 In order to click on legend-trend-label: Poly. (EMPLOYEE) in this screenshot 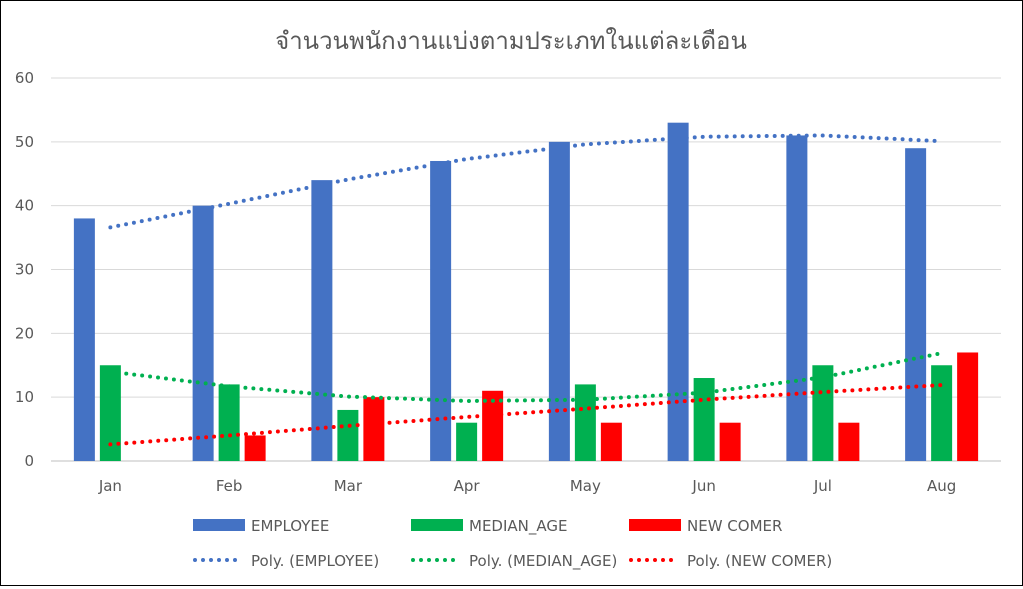, I will do `click(315, 561)`.